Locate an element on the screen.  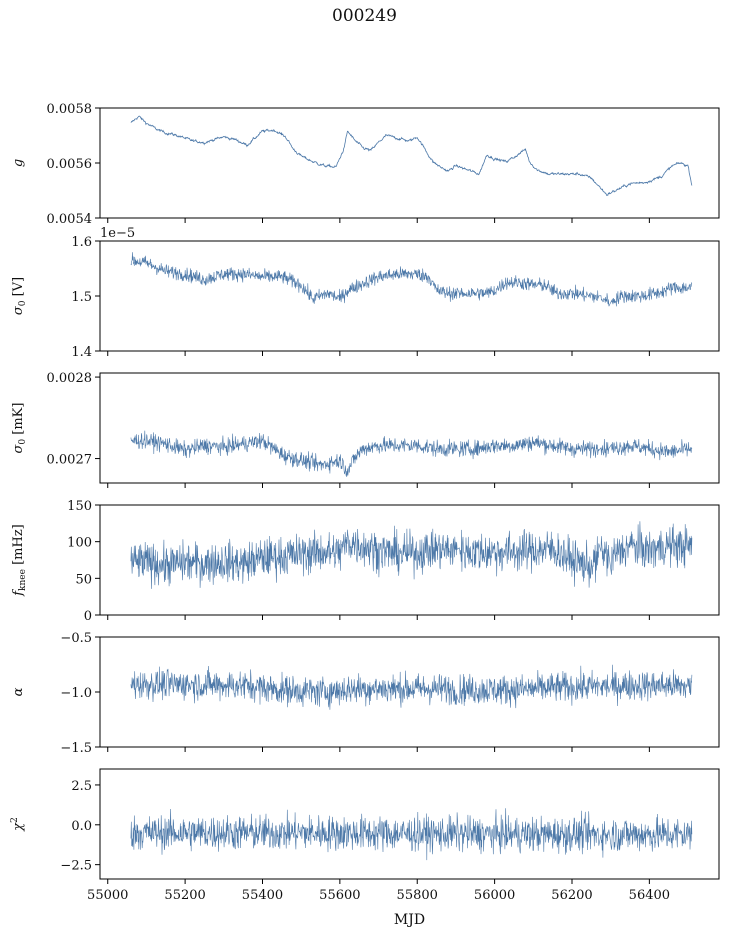
y-tick-label: 1.6 is located at coordinates (81, 242).